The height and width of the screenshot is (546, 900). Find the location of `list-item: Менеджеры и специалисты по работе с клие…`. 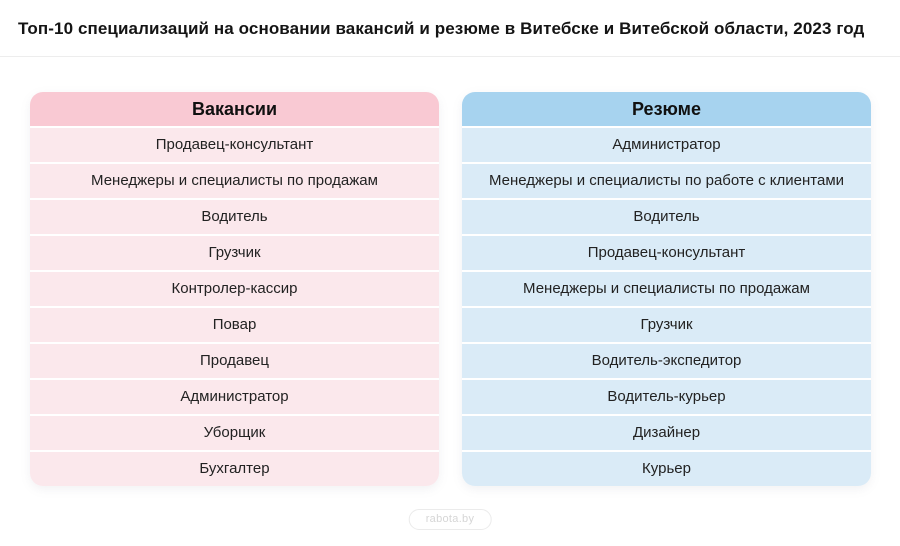

list-item: Менеджеры и специалисты по работе с клие… is located at coordinates (666, 181).